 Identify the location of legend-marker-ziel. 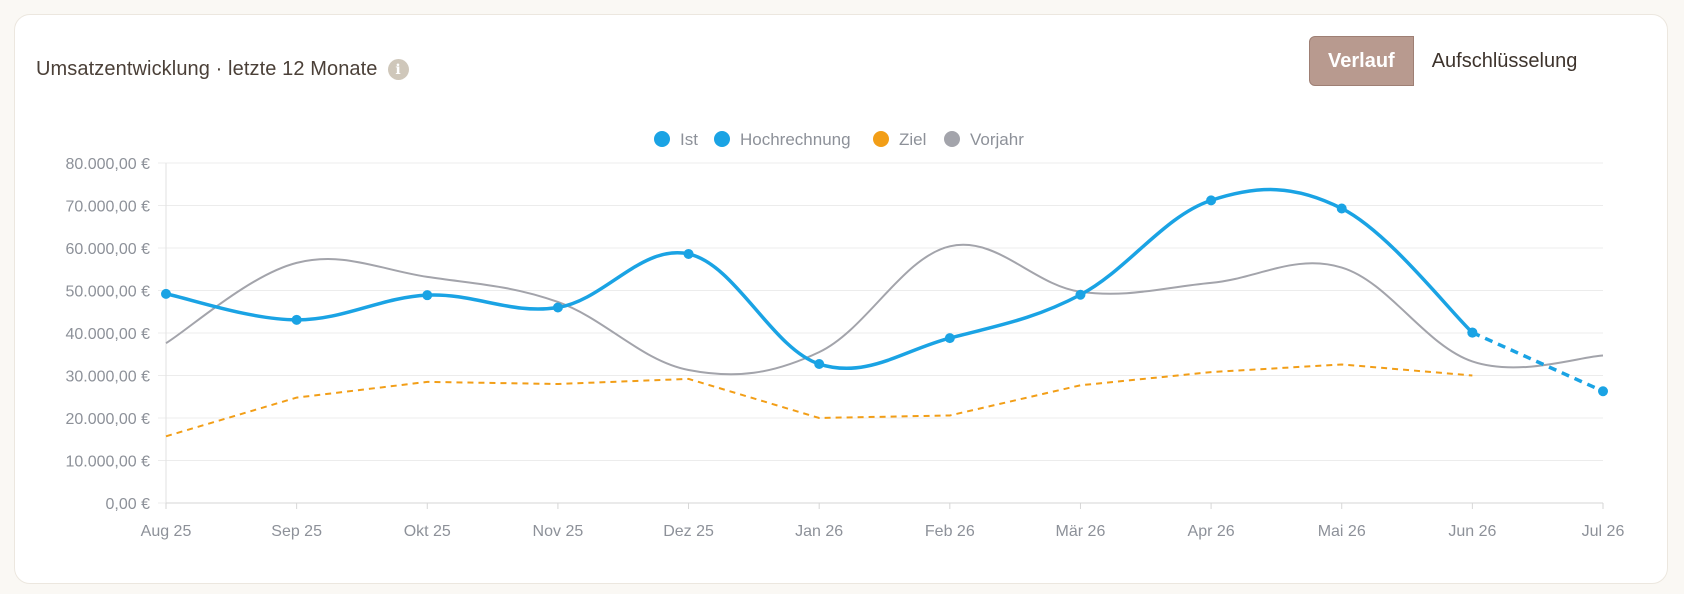
(881, 139).